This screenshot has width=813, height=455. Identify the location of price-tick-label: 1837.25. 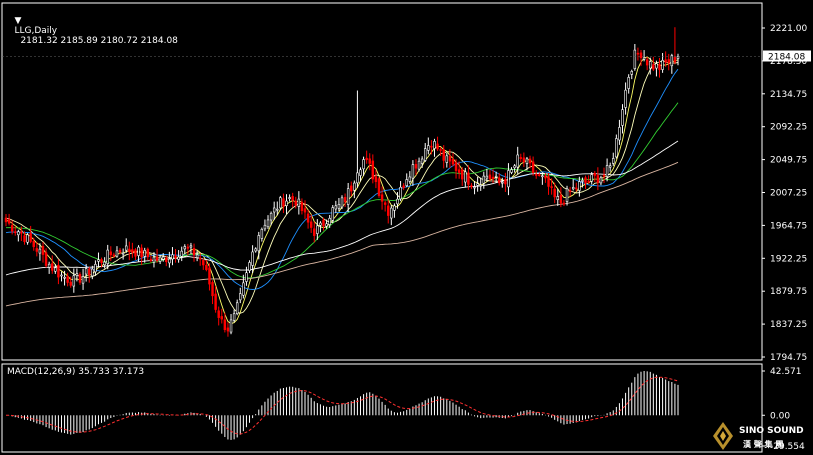
(788, 325).